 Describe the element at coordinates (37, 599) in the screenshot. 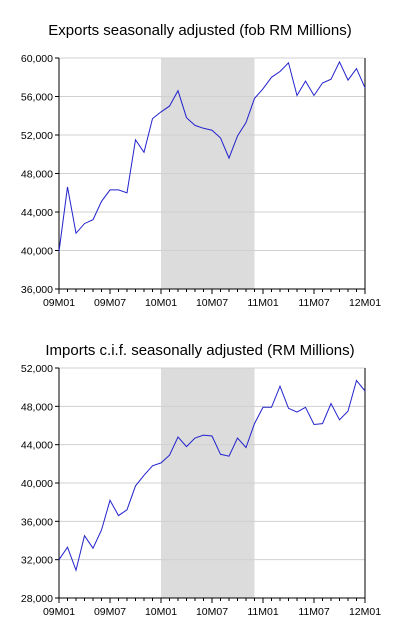

I see `y-tick-label: 28,000` at that location.